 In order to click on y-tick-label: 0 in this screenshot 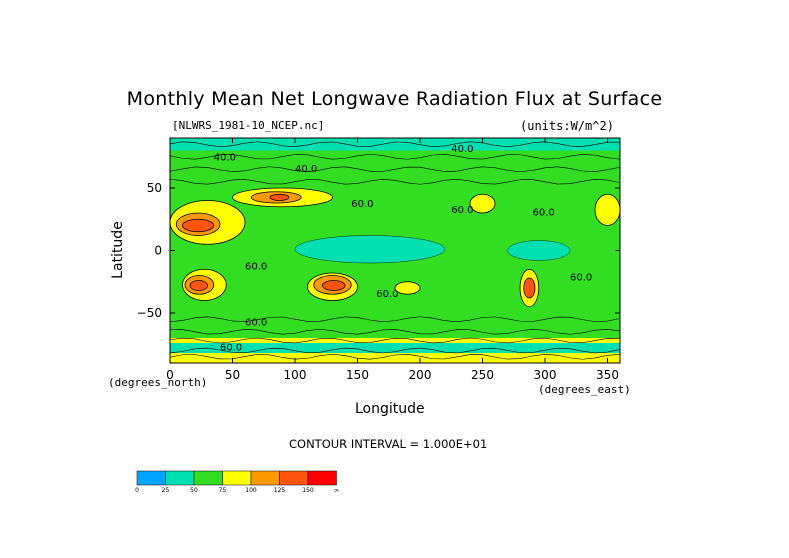, I will do `click(158, 251)`.